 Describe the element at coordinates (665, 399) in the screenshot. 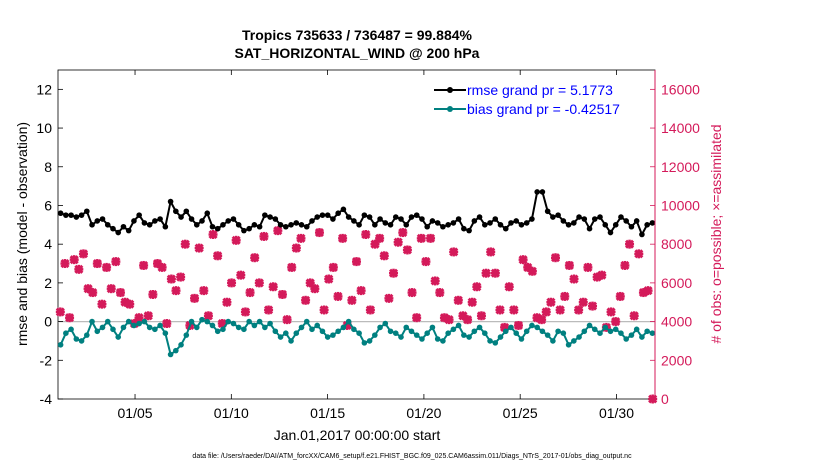

I see `y-right-tick-label: 0` at that location.